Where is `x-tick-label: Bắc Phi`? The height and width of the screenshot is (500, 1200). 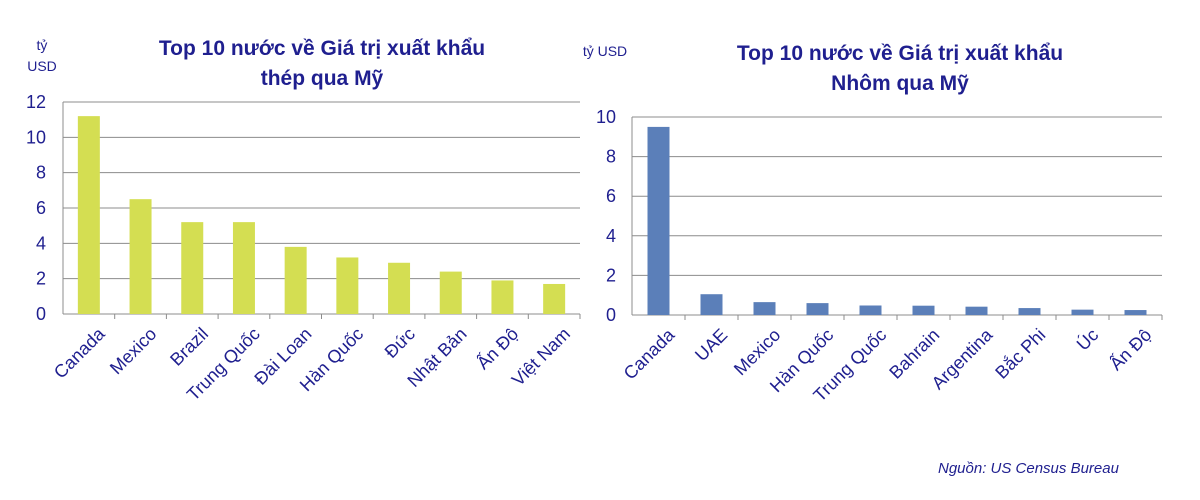
x-tick-label: Bắc Phi is located at coordinates (1020, 353).